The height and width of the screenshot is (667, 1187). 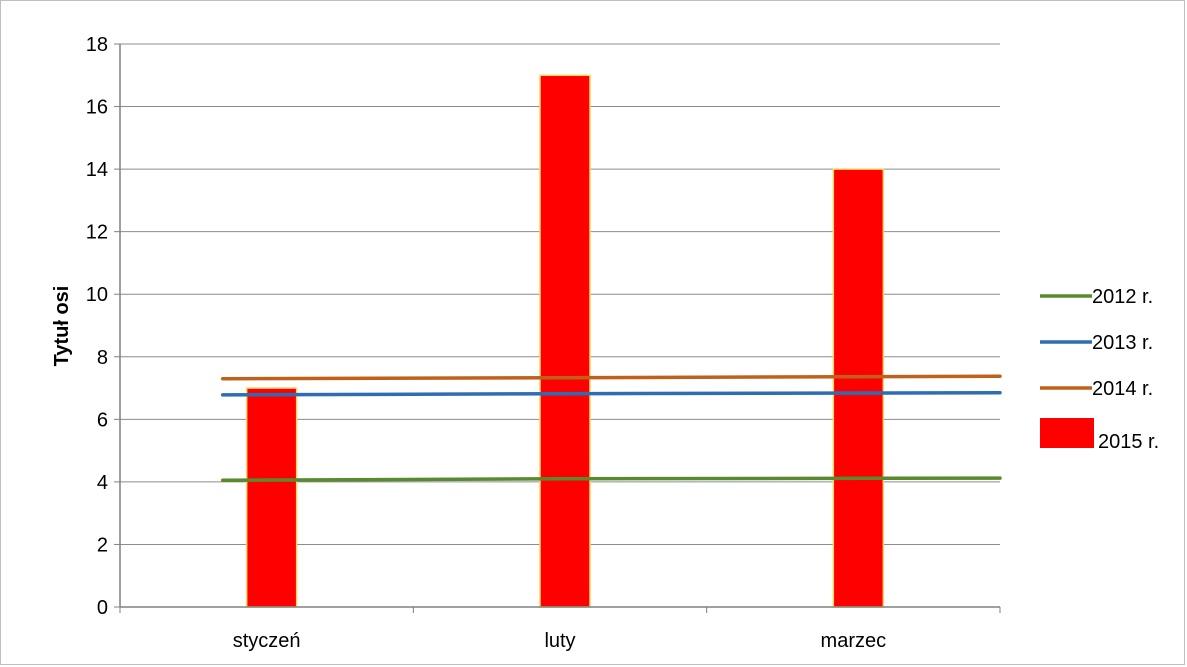 I want to click on y-tick-labels: 0 2 4 6 8 10 12 14 16 18, so click(x=103, y=326).